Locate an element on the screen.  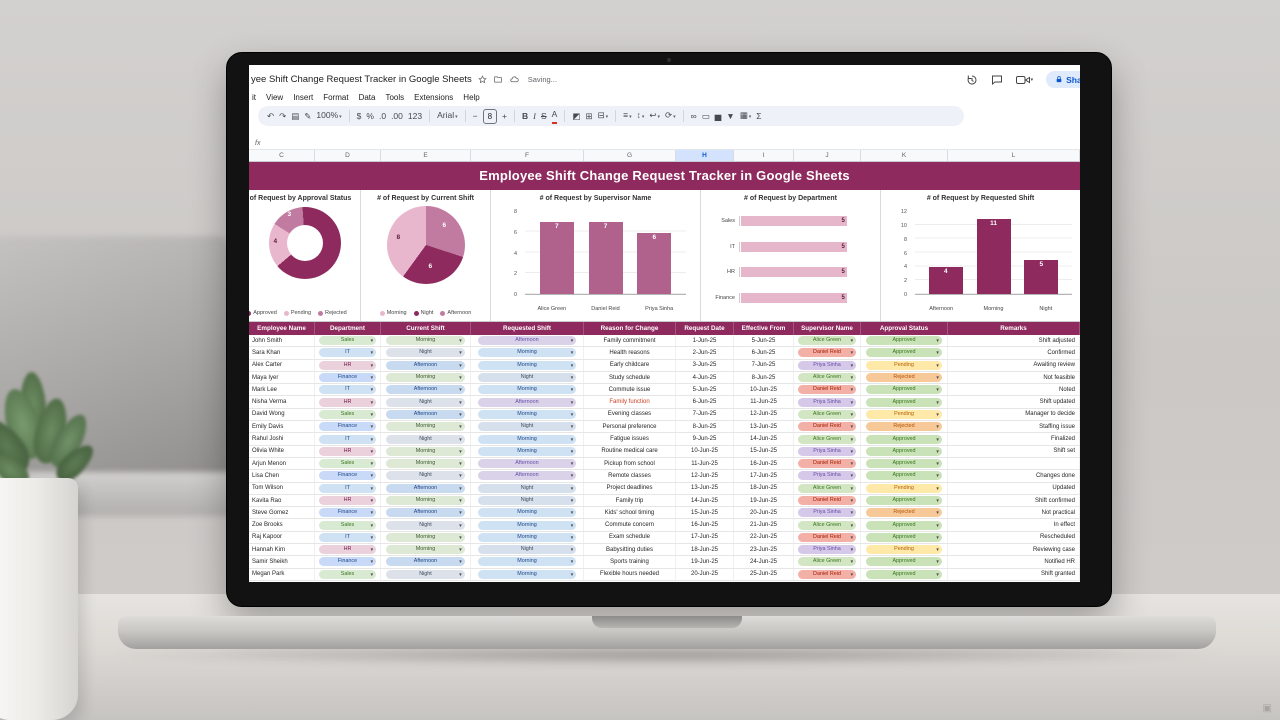
employee-name-cell: Hannah Kim is located at coordinates (282, 550).